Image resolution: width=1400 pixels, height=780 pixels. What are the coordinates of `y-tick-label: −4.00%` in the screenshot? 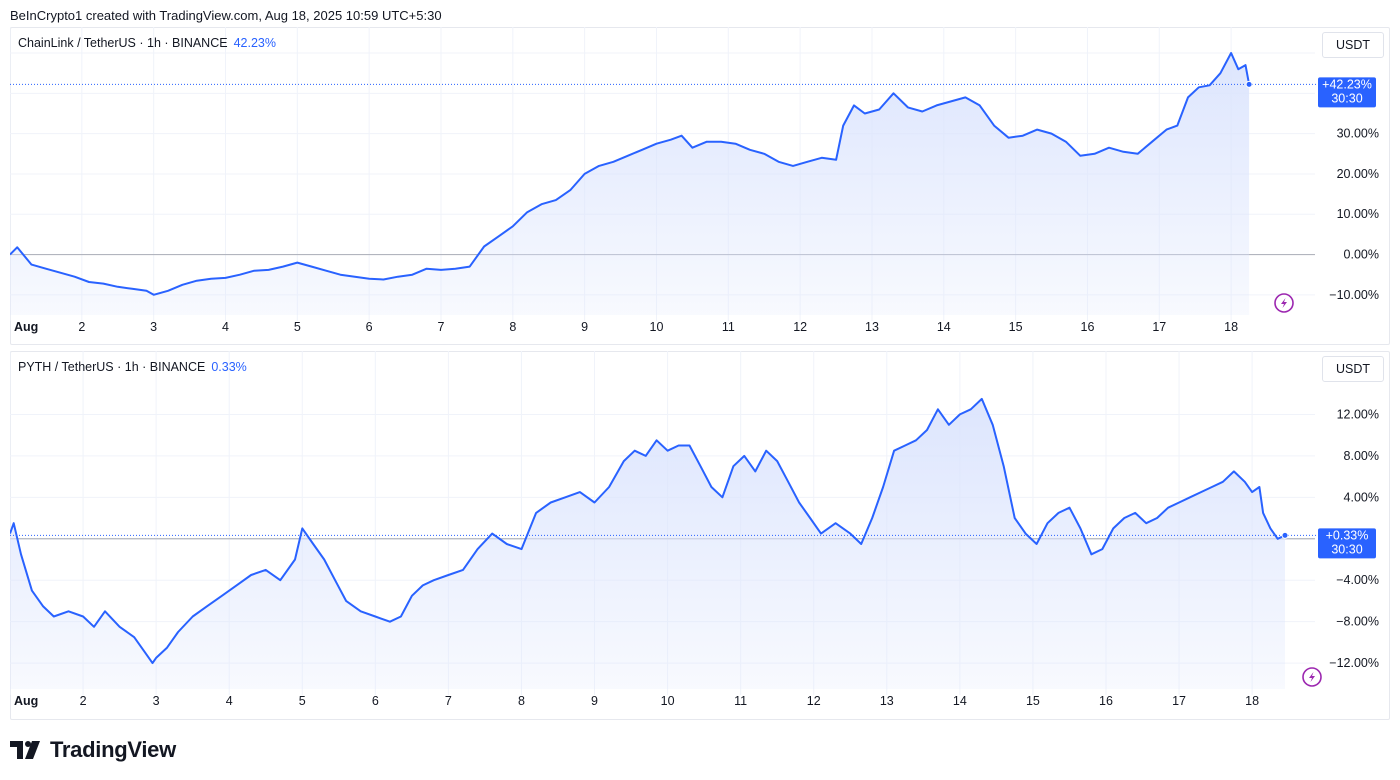 It's located at (1357, 580).